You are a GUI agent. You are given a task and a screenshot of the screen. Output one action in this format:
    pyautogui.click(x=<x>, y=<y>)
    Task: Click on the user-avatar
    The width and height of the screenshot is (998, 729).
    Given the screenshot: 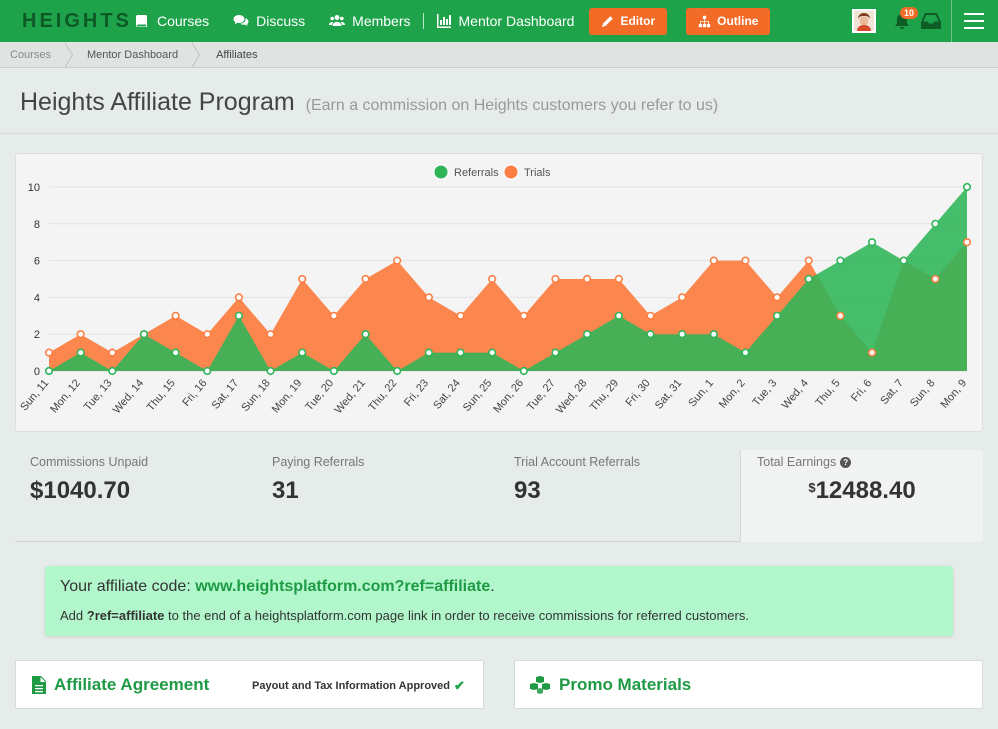 What is the action you would take?
    pyautogui.click(x=864, y=21)
    